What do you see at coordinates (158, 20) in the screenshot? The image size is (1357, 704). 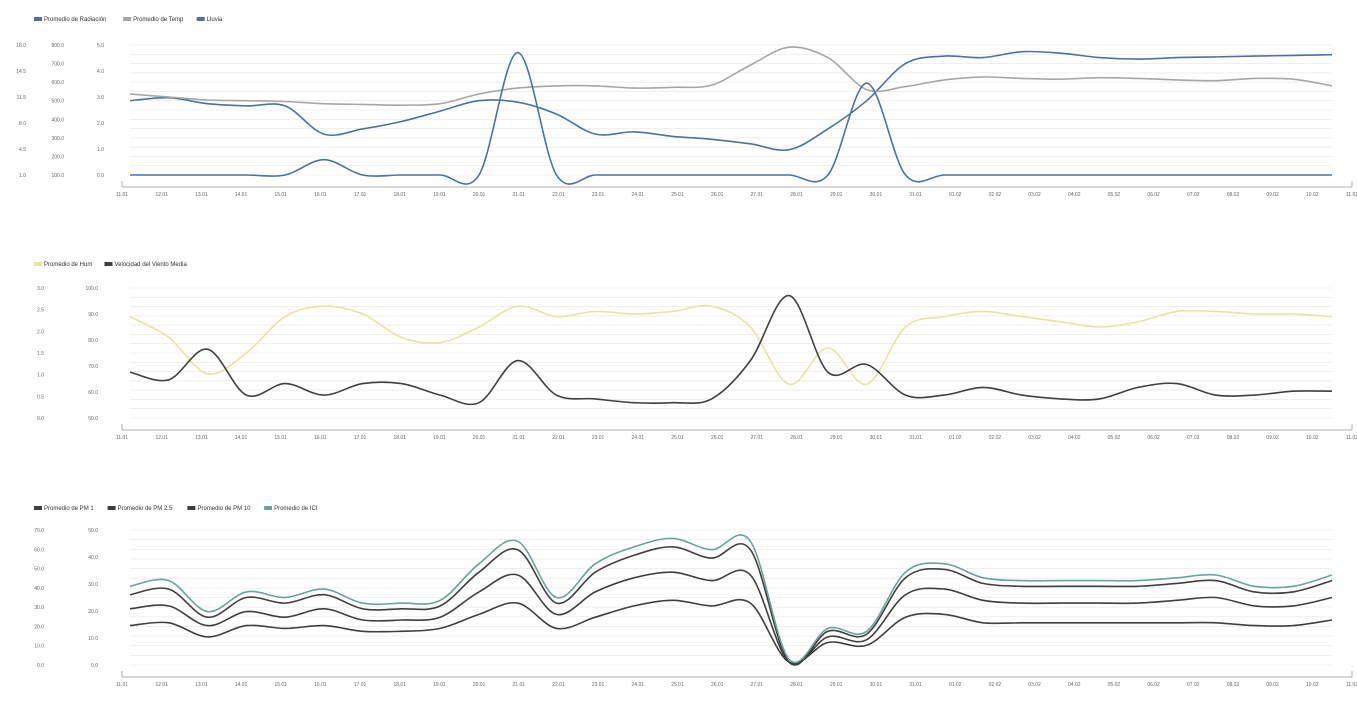 I see `legend-label-2: Promedio de Temp` at bounding box center [158, 20].